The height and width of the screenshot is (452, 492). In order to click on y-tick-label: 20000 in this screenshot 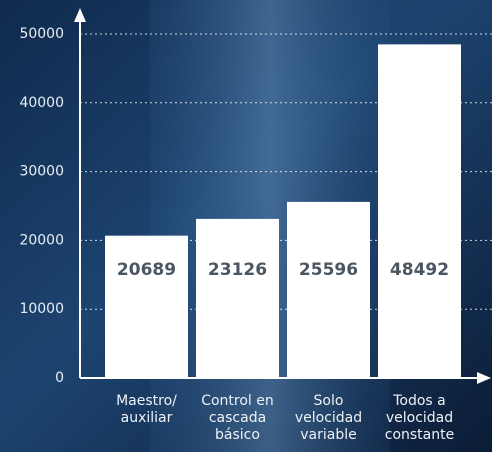, I will do `click(41, 240)`.